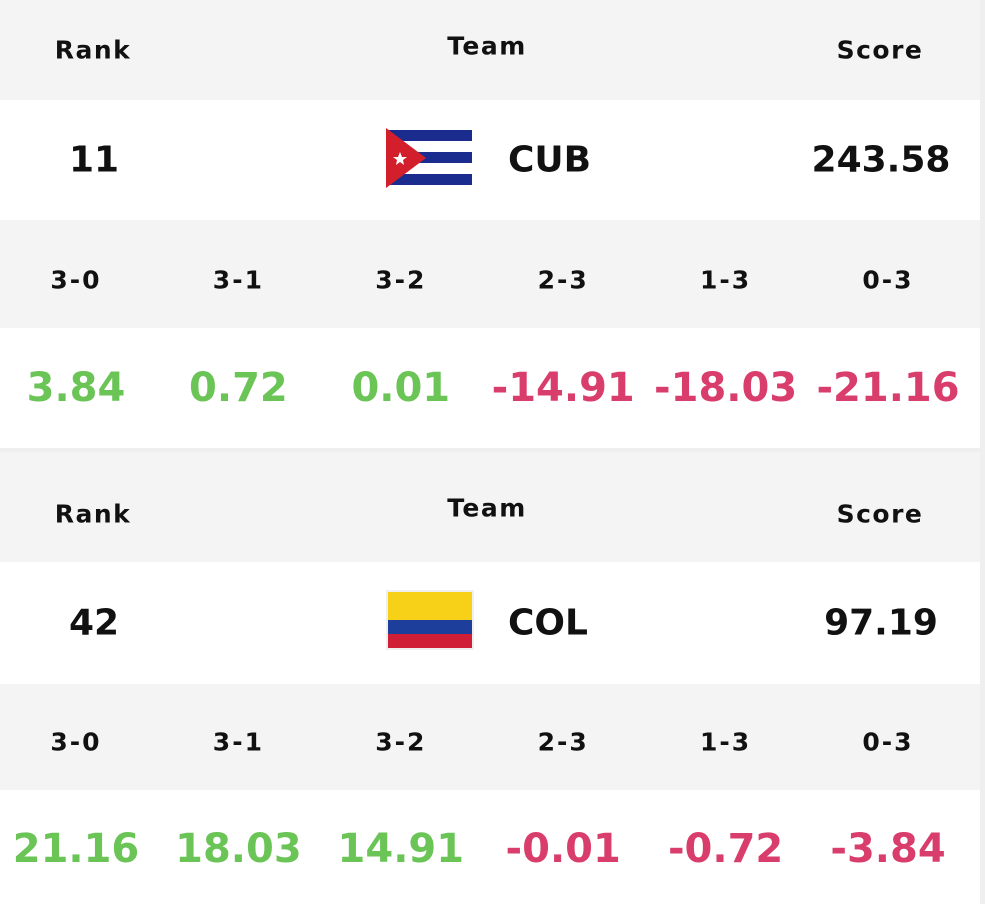  Describe the element at coordinates (94, 623) in the screenshot. I see `rank: 42` at that location.